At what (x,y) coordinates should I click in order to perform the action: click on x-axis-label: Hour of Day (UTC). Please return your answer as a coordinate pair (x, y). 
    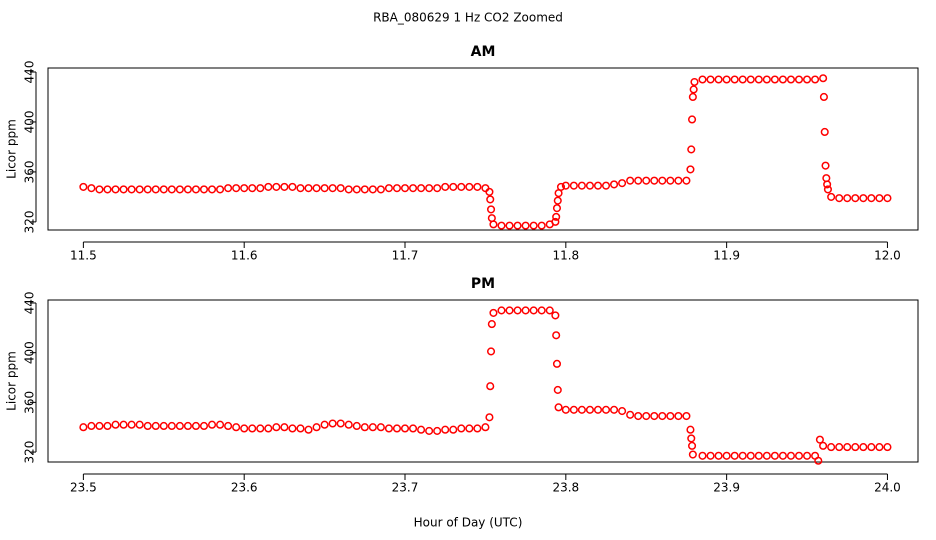
    Looking at the image, I should click on (468, 523).